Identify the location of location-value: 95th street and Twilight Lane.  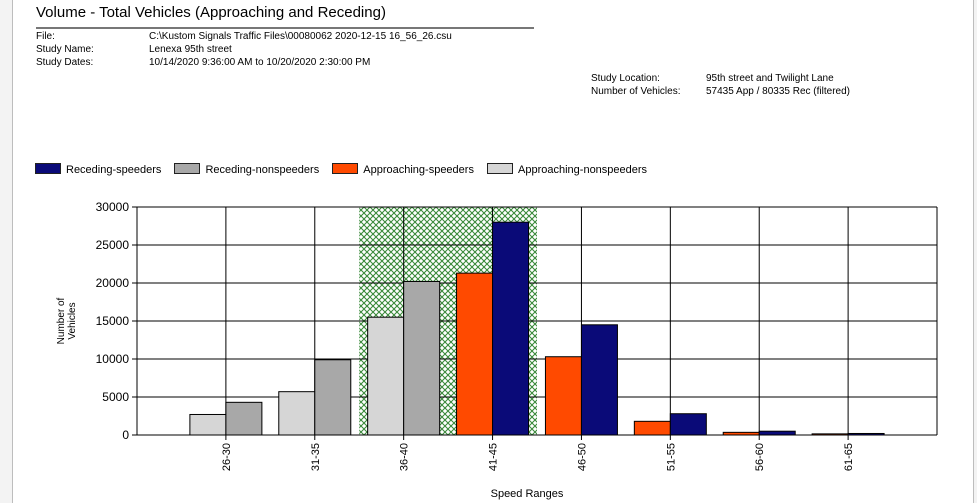
(770, 78).